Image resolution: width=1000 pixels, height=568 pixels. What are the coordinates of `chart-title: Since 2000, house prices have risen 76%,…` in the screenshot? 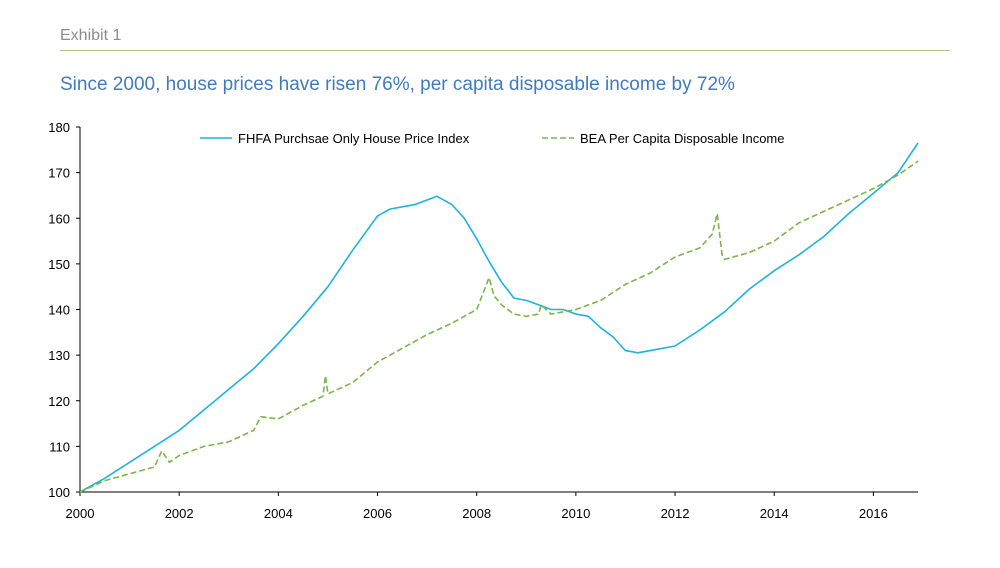 It's located at (397, 84).